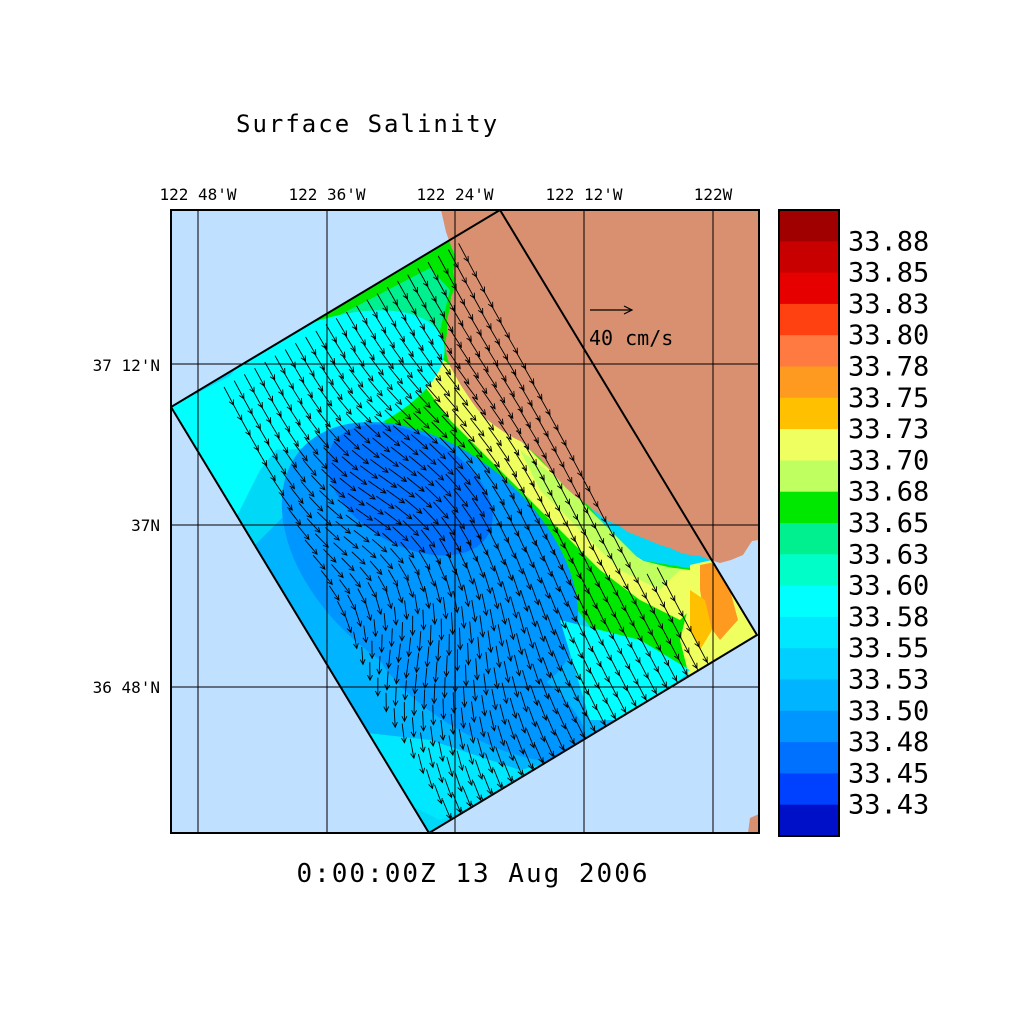  What do you see at coordinates (197, 194) in the screenshot?
I see `lon-tick-label: 122 48'W` at bounding box center [197, 194].